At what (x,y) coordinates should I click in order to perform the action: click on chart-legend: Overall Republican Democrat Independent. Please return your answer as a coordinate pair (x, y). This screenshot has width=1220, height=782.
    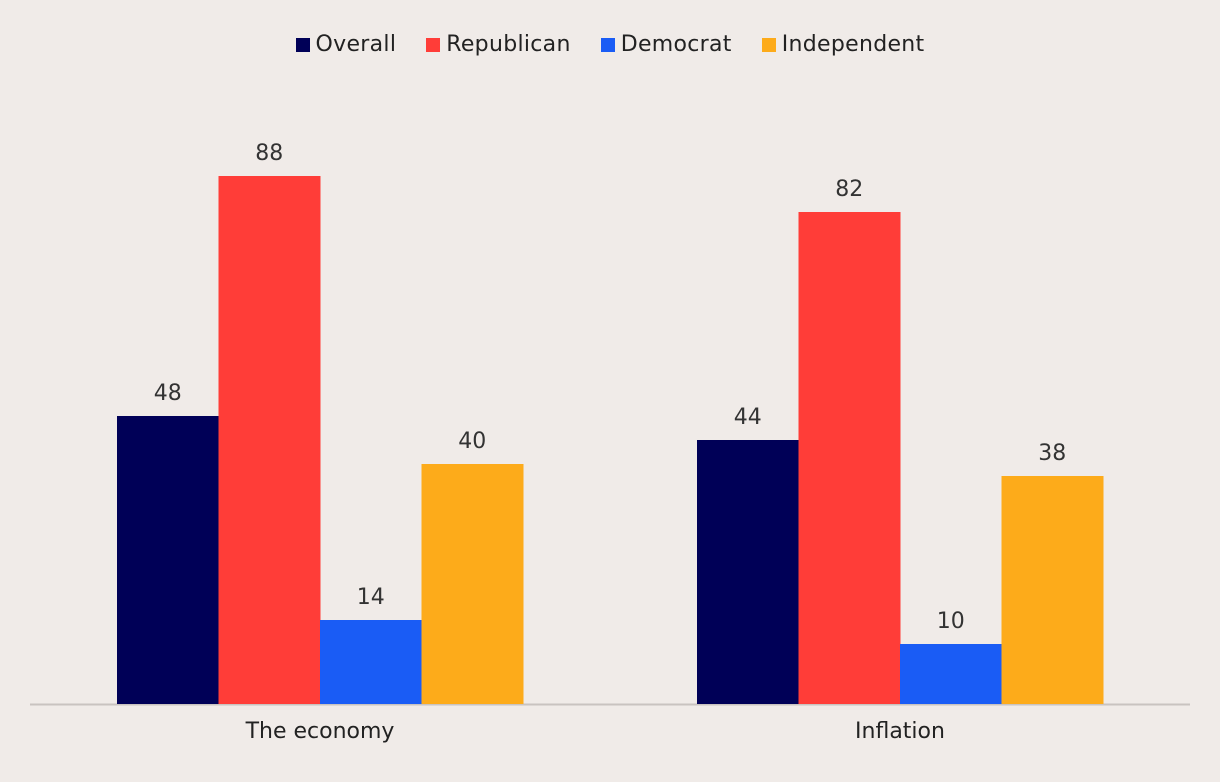
    Looking at the image, I should click on (610, 44).